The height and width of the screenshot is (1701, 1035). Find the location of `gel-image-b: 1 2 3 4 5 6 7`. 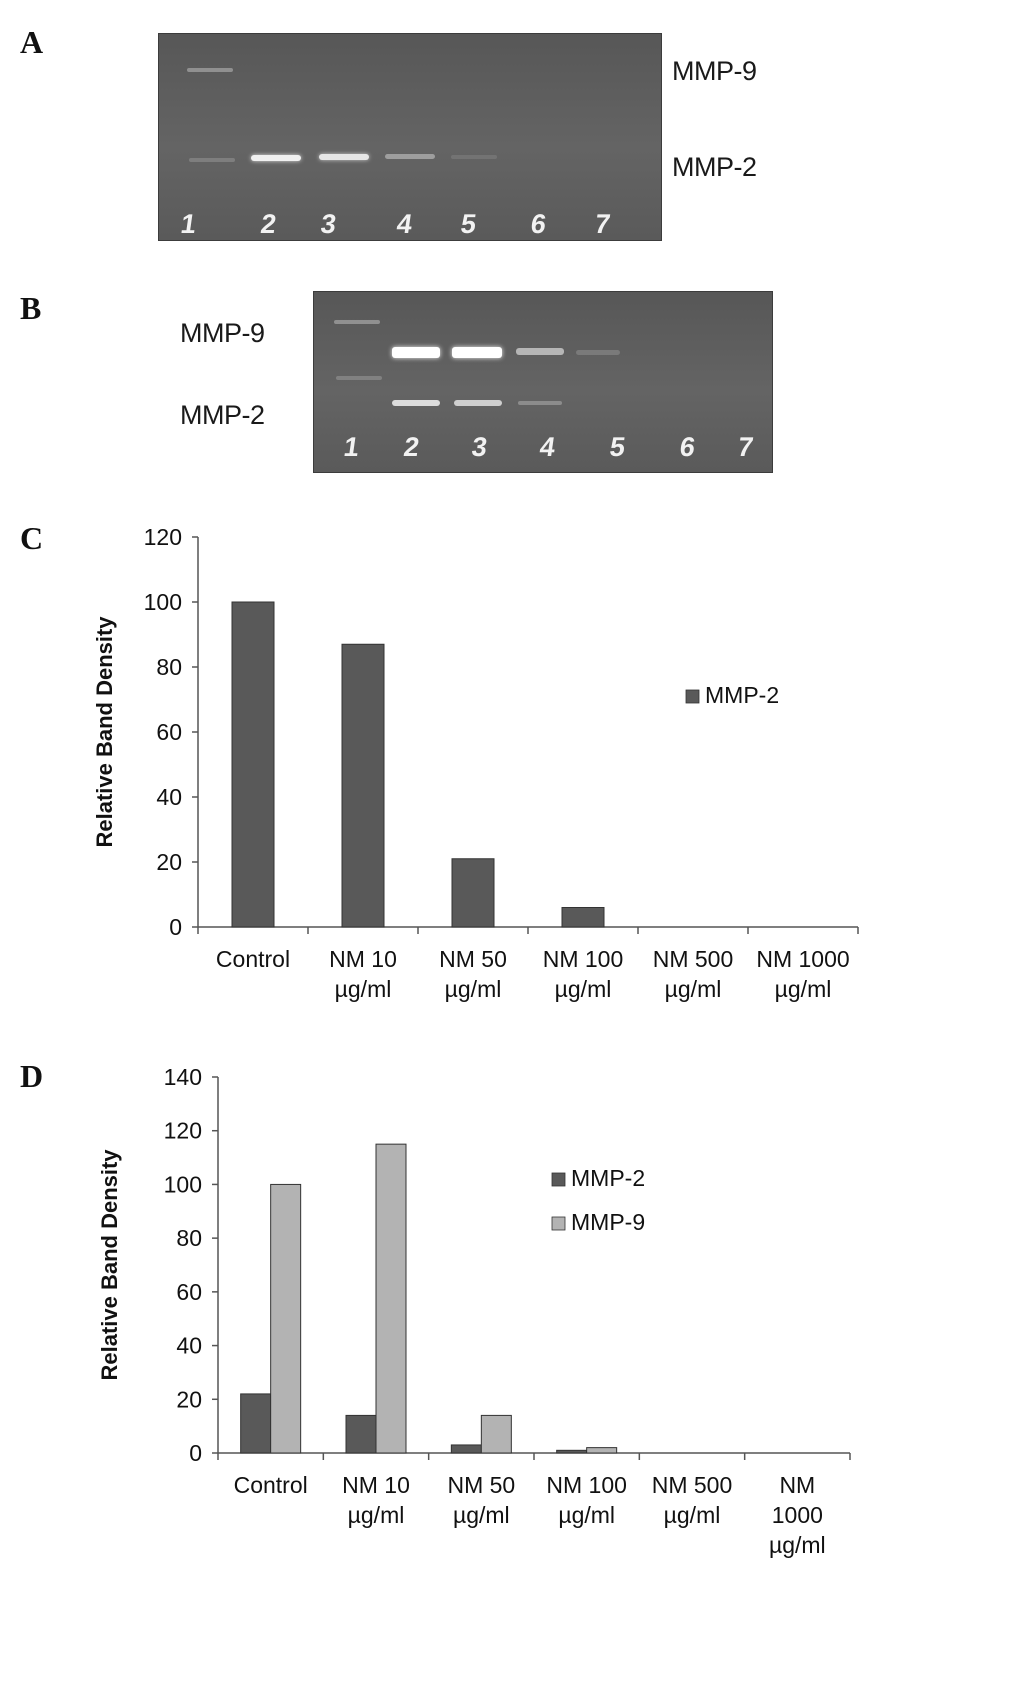

gel-image-b: 1 2 3 4 5 6 7 is located at coordinates (543, 382).